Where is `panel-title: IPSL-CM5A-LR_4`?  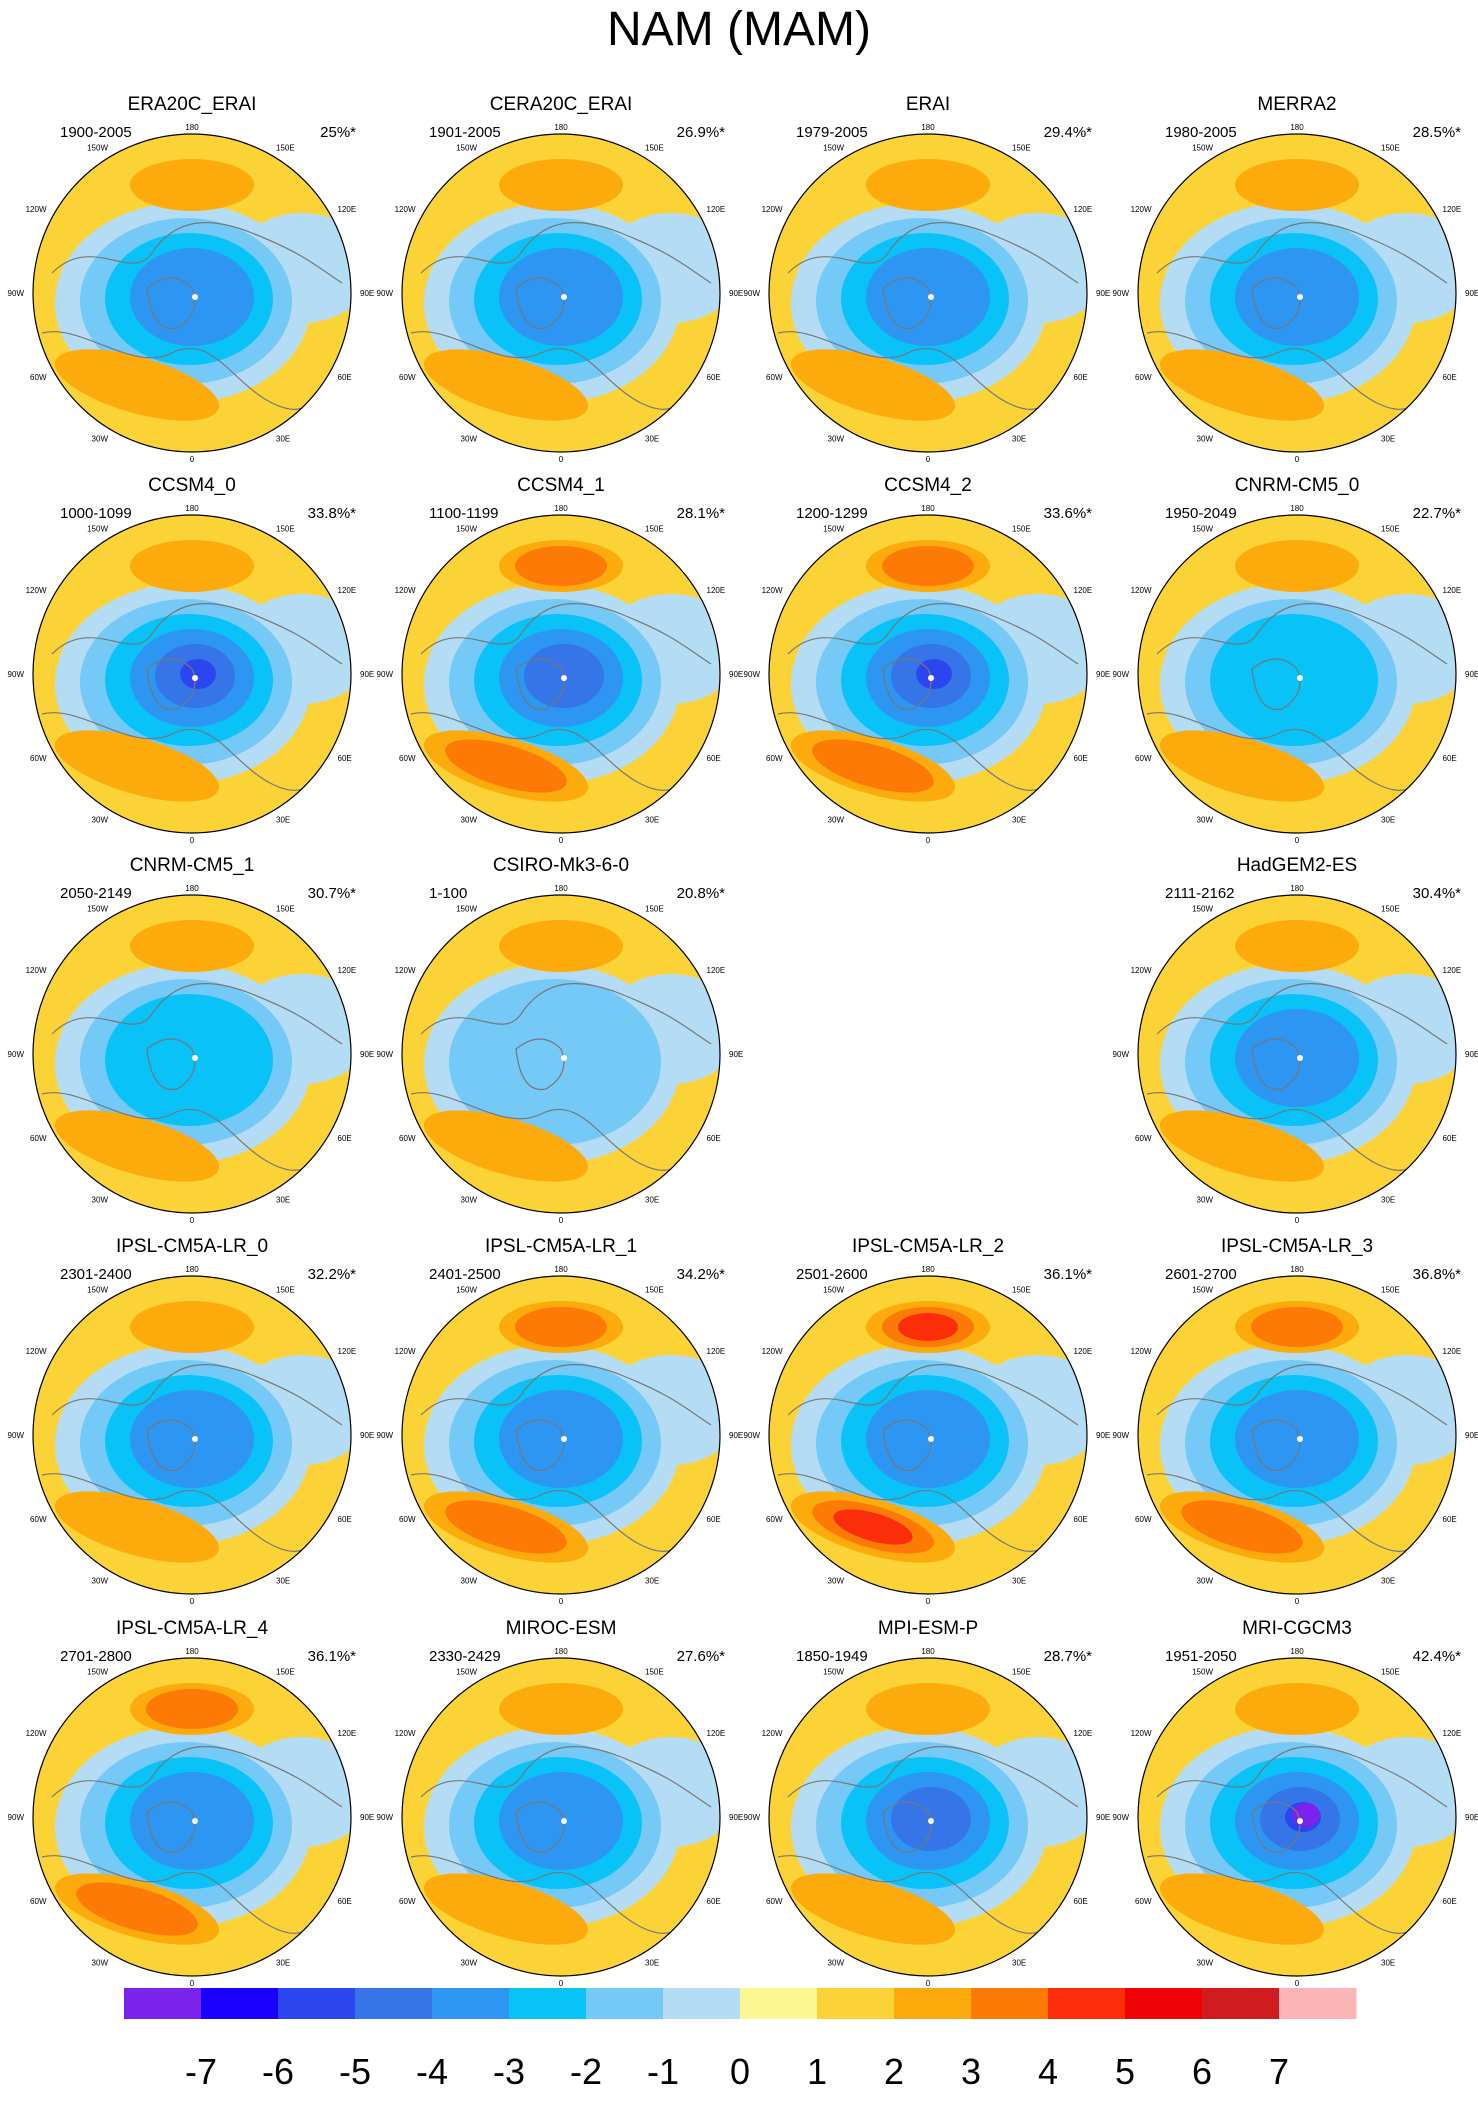 panel-title: IPSL-CM5A-LR_4 is located at coordinates (192, 1628).